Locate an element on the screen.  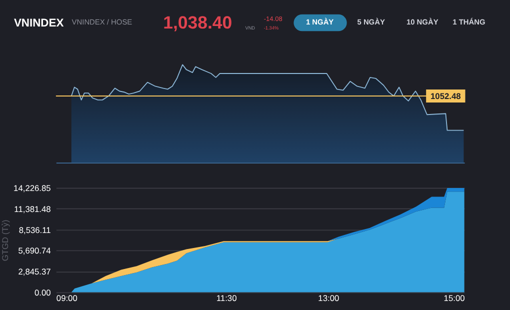
text: 1 THÁNG is located at coordinates (469, 22).